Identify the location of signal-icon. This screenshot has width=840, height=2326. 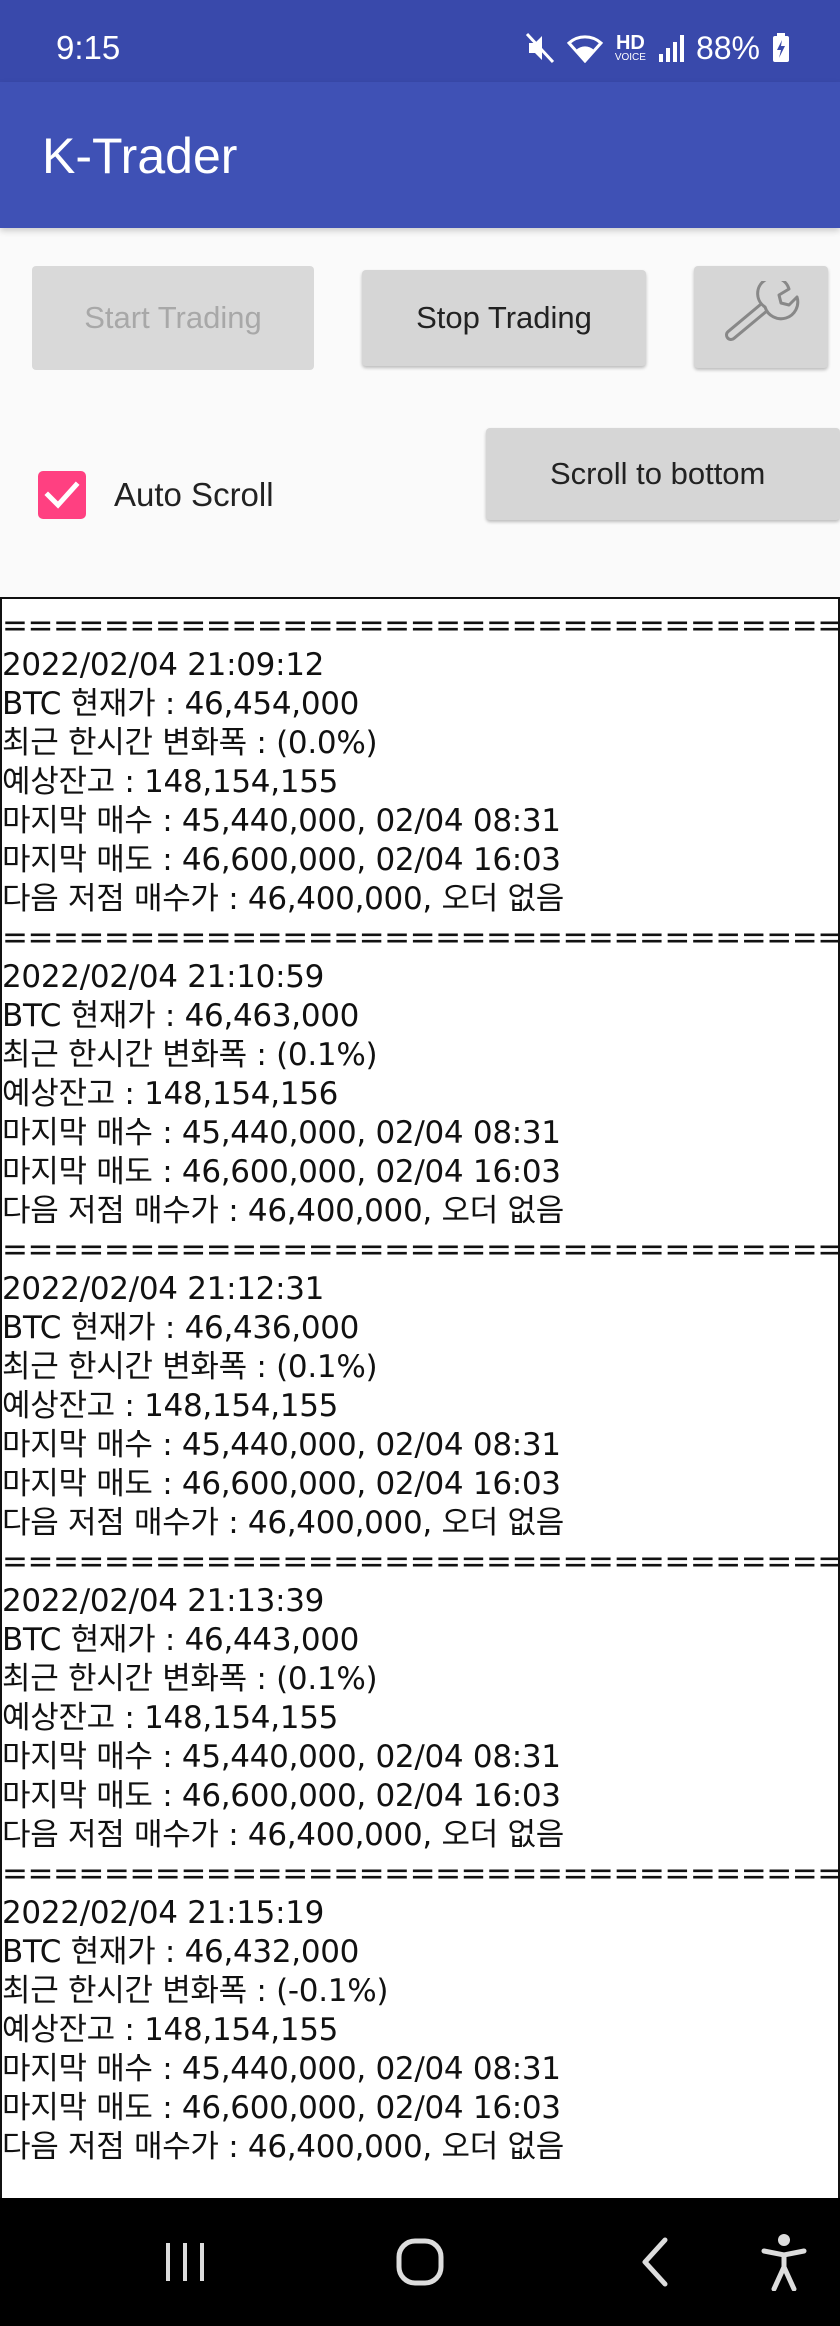
(671, 48).